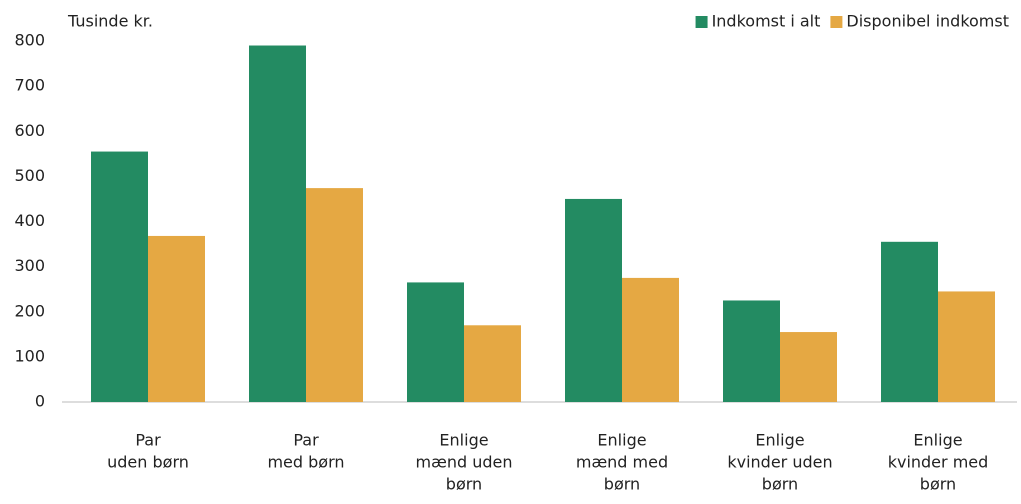  I want to click on y-tick-label: 200, so click(29, 310).